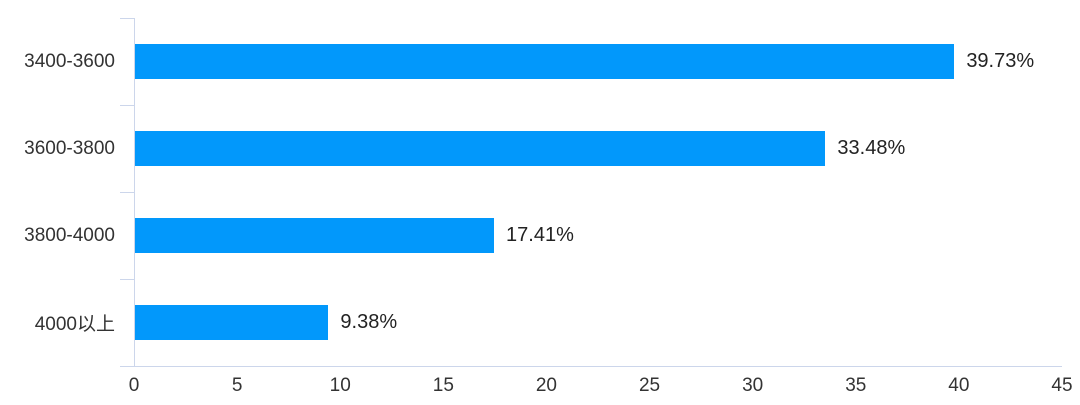  Describe the element at coordinates (340, 385) in the screenshot. I see `x-axis-tick-label: 10` at that location.